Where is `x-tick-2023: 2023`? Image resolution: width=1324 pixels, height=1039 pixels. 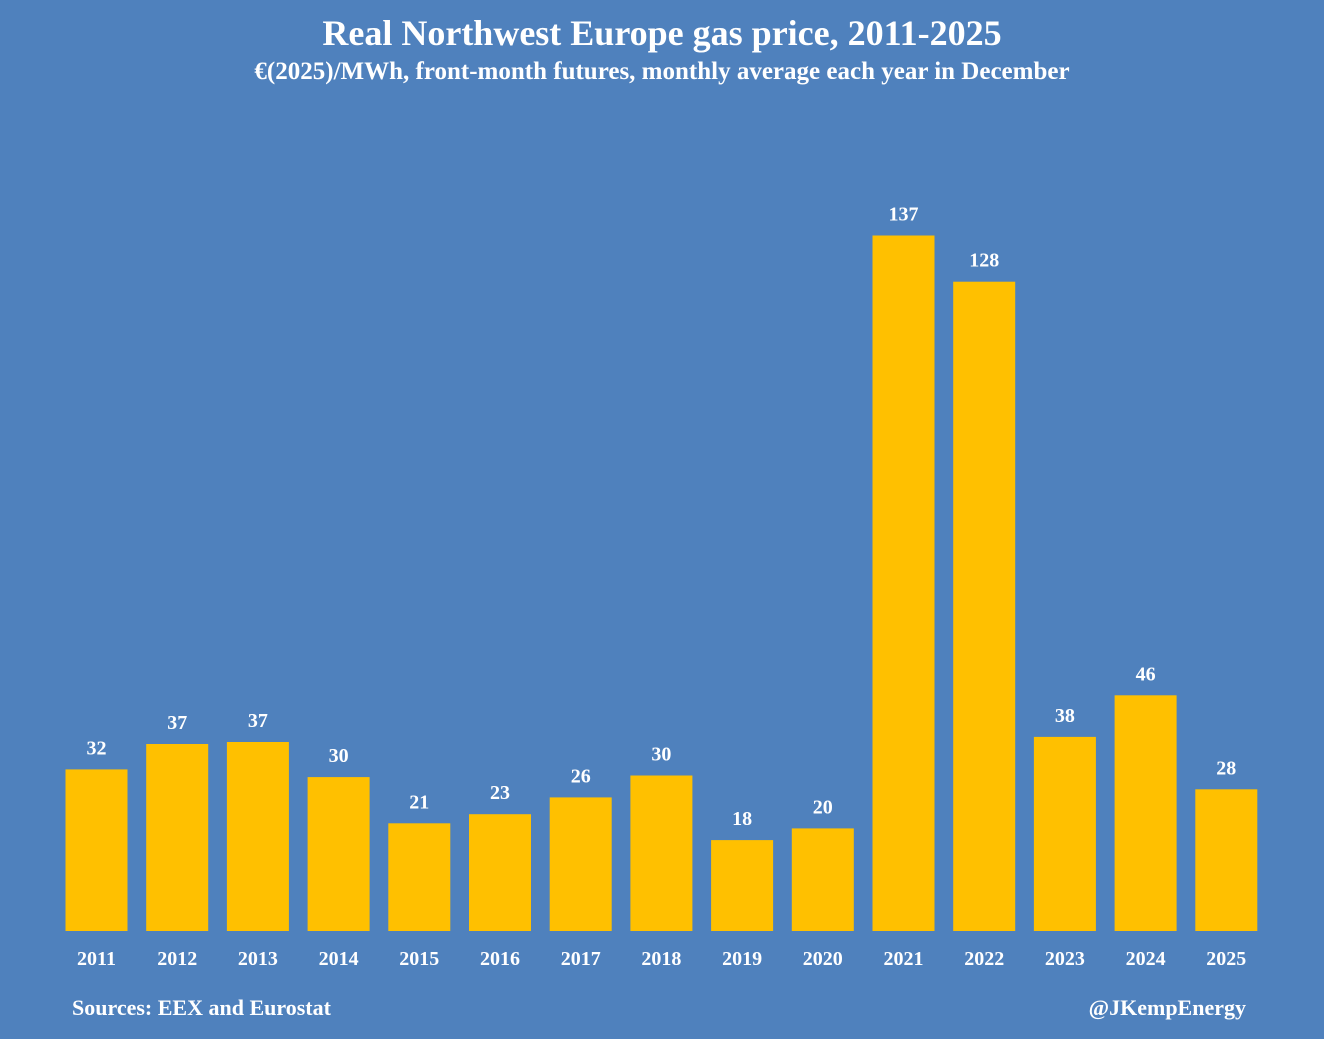 x-tick-2023: 2023 is located at coordinates (1065, 959).